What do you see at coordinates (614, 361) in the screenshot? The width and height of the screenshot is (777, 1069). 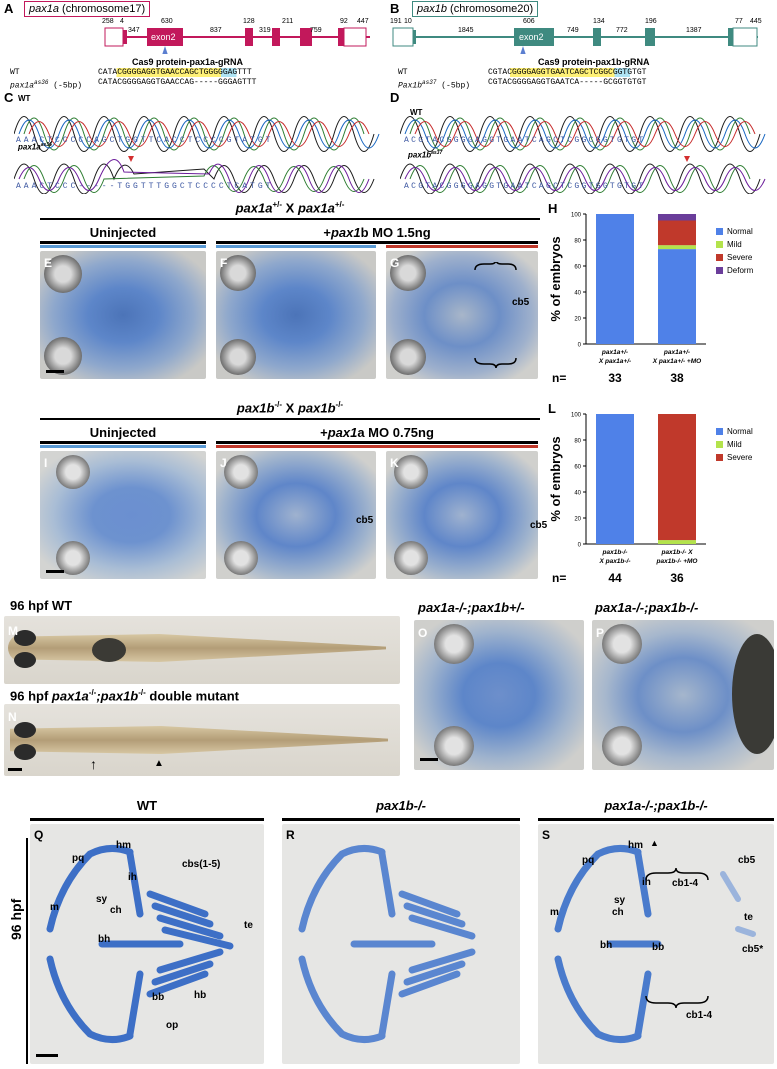 I see `category-label: X pax1a+/-` at bounding box center [614, 361].